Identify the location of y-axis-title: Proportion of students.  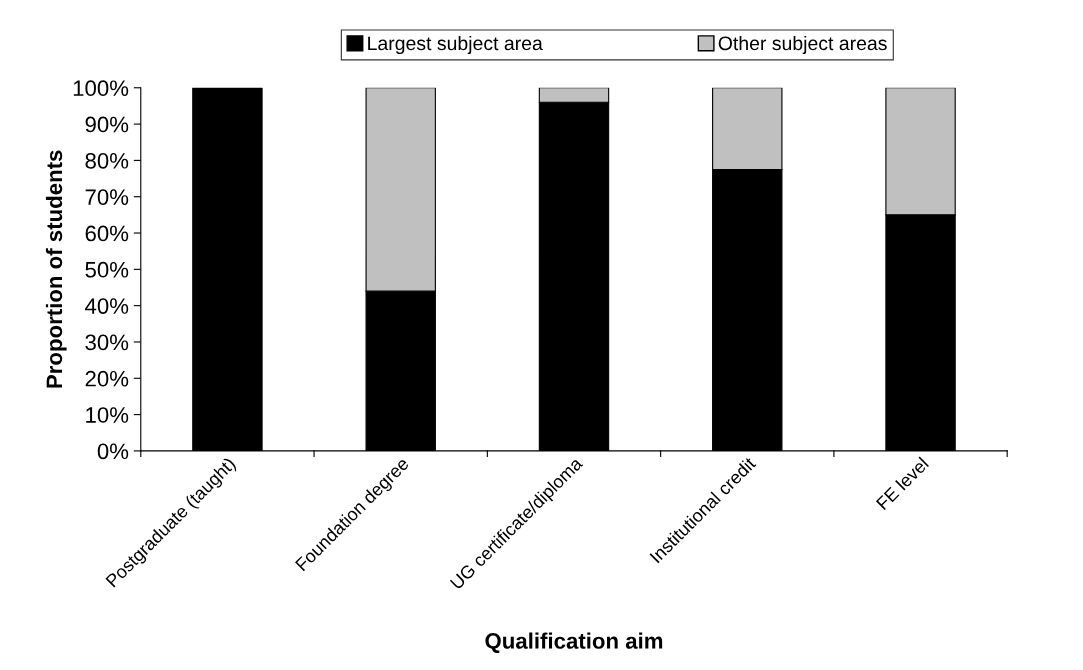
(56, 269).